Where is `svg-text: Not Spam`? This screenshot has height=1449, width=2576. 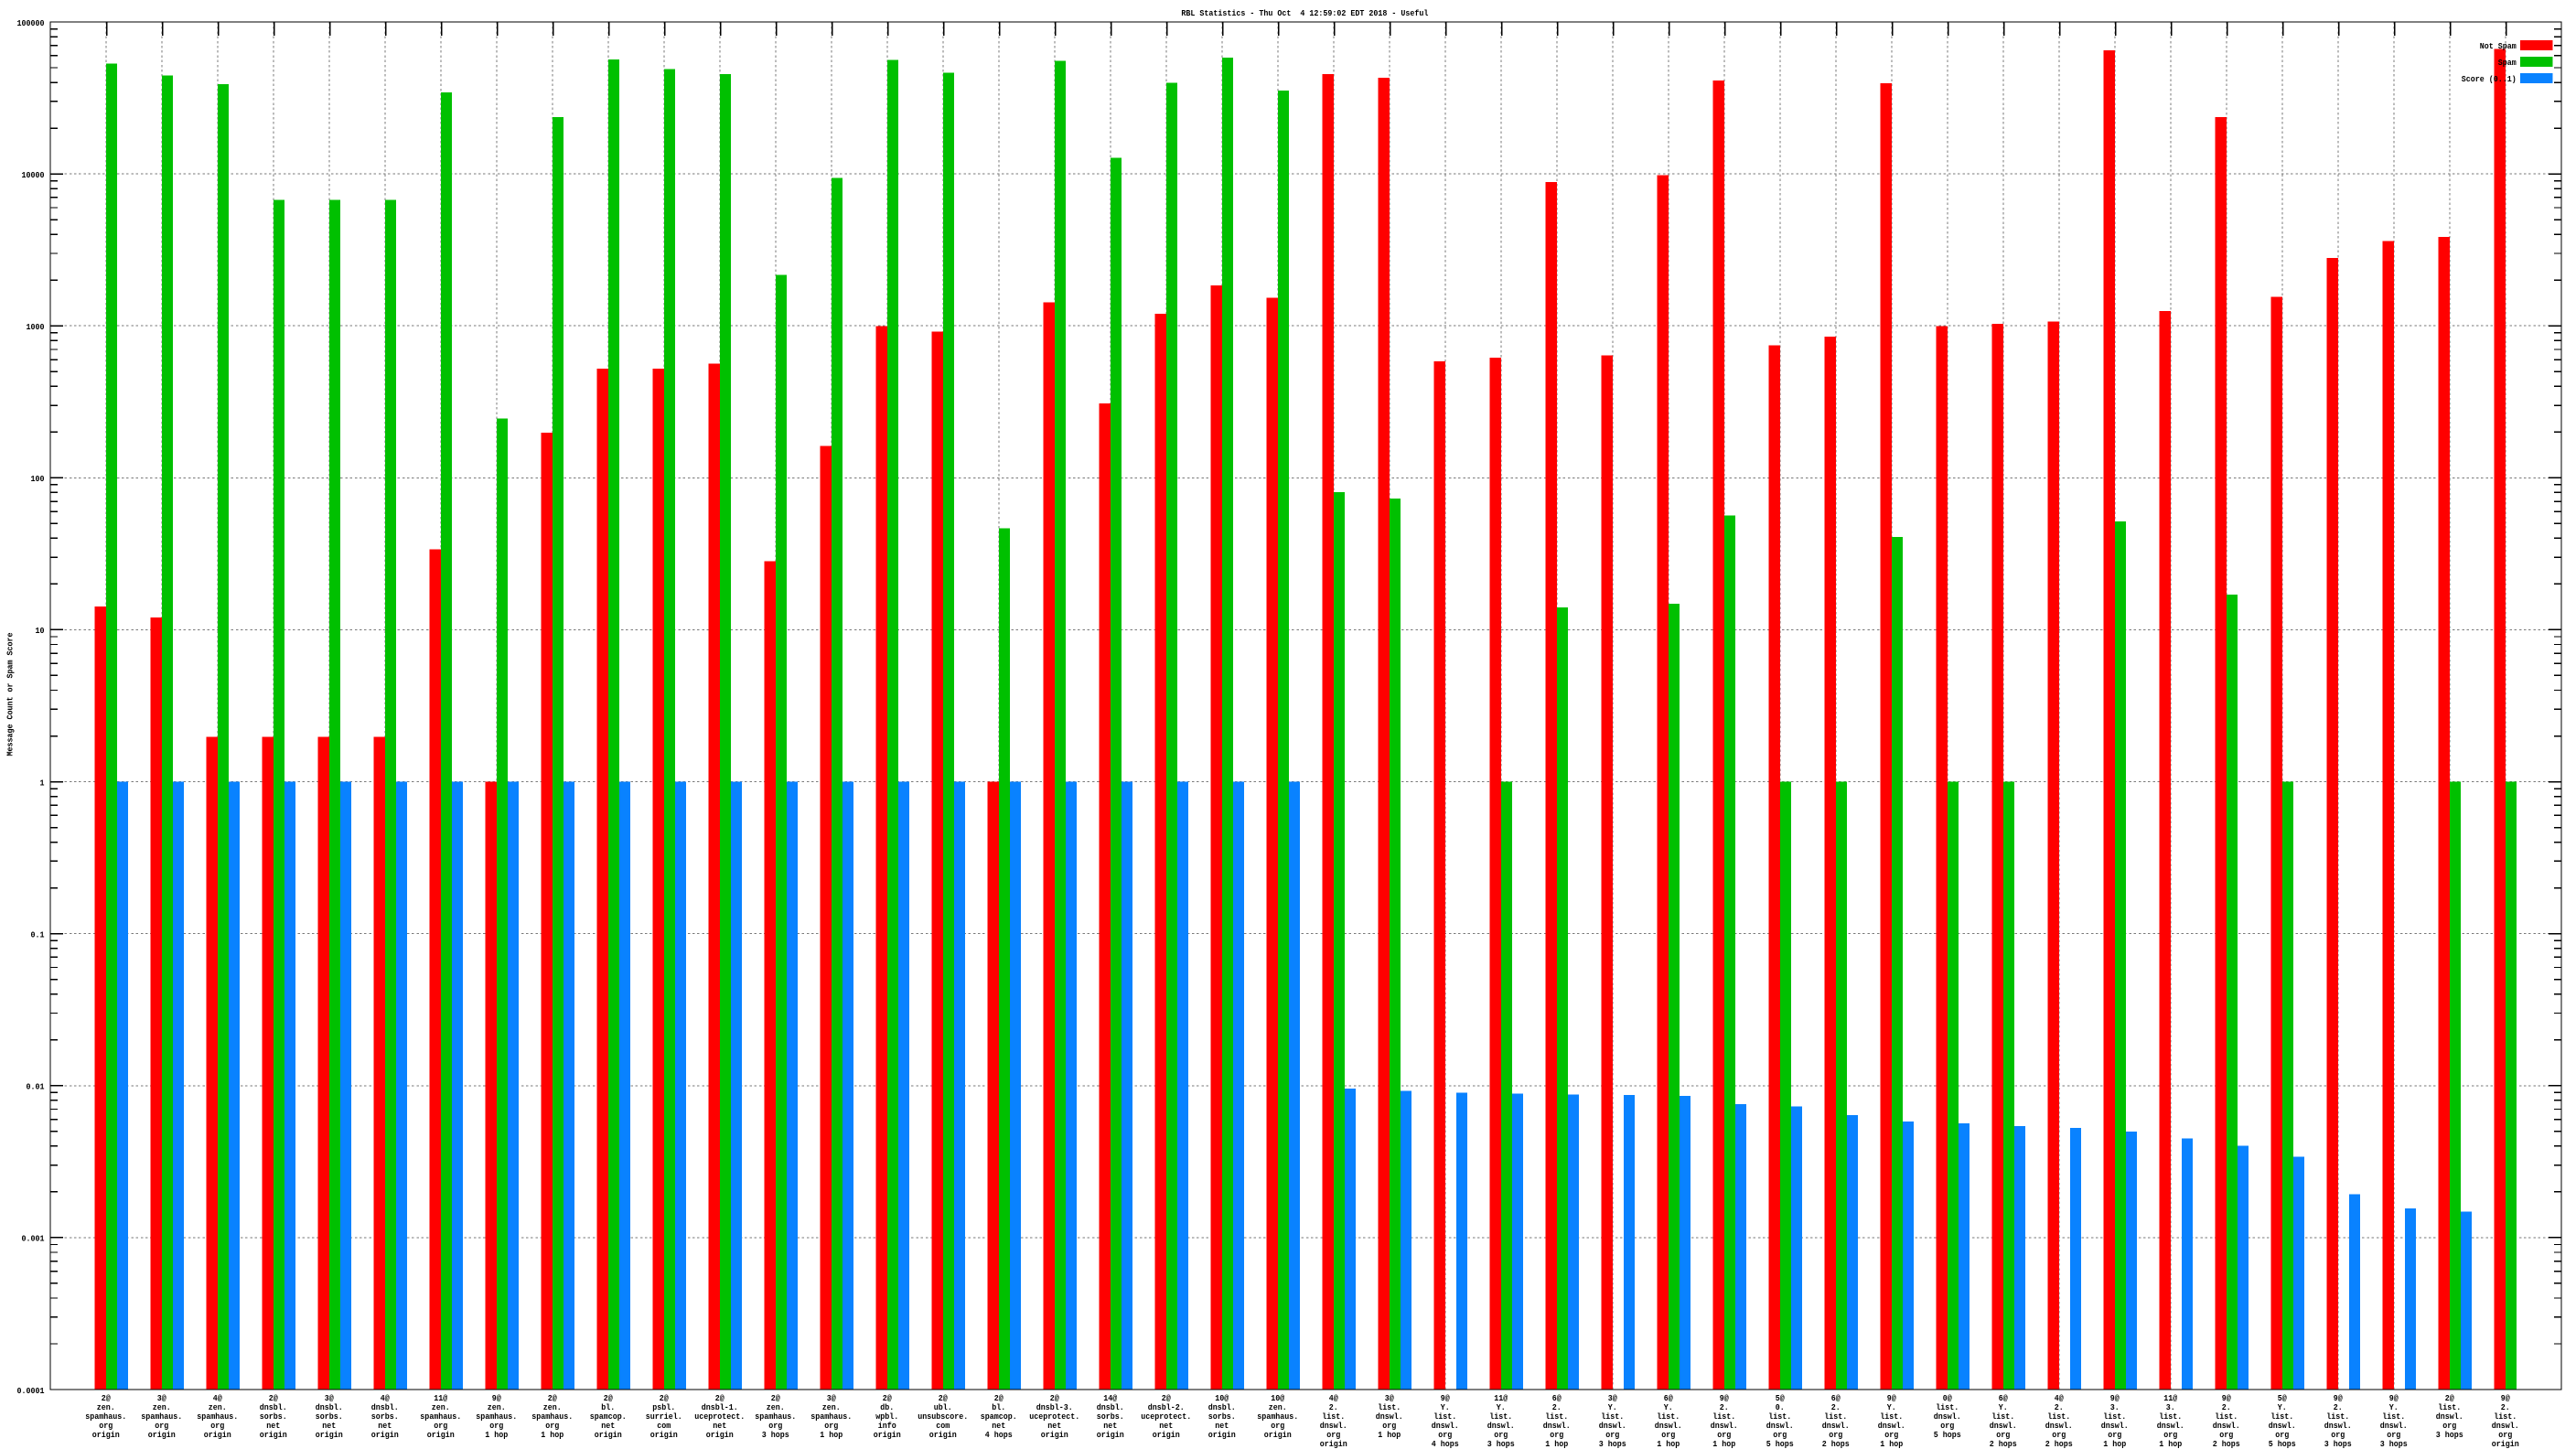 svg-text: Not Spam is located at coordinates (2499, 46).